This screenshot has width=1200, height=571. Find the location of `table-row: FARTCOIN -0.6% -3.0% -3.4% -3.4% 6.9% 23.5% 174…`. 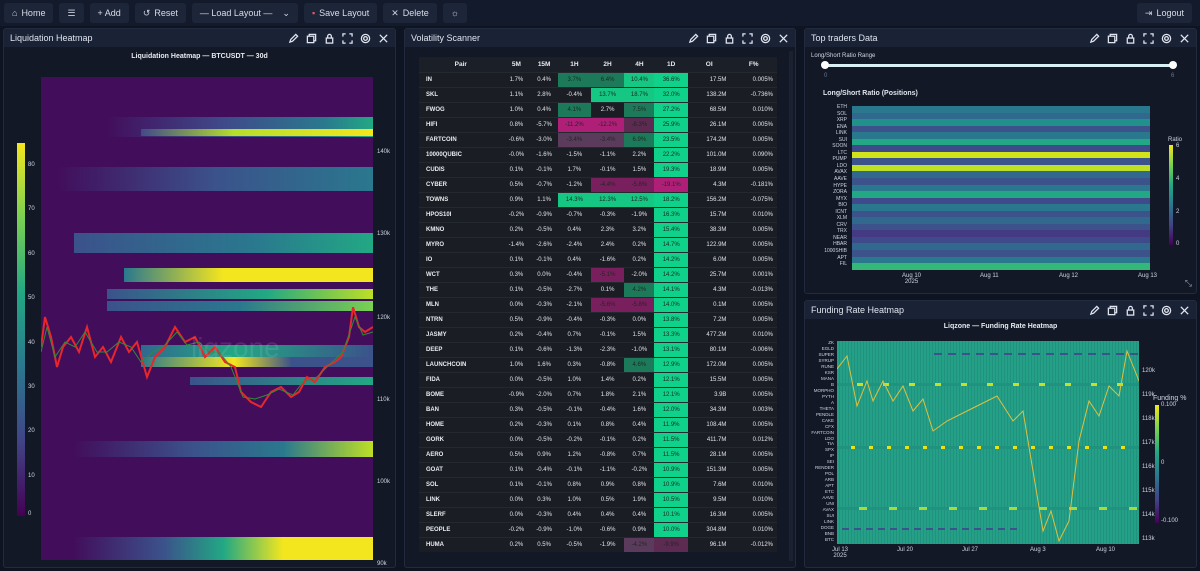

table-row: FARTCOIN -0.6% -3.0% -3.4% -3.4% 6.9% 23.5% 174… is located at coordinates (598, 139).